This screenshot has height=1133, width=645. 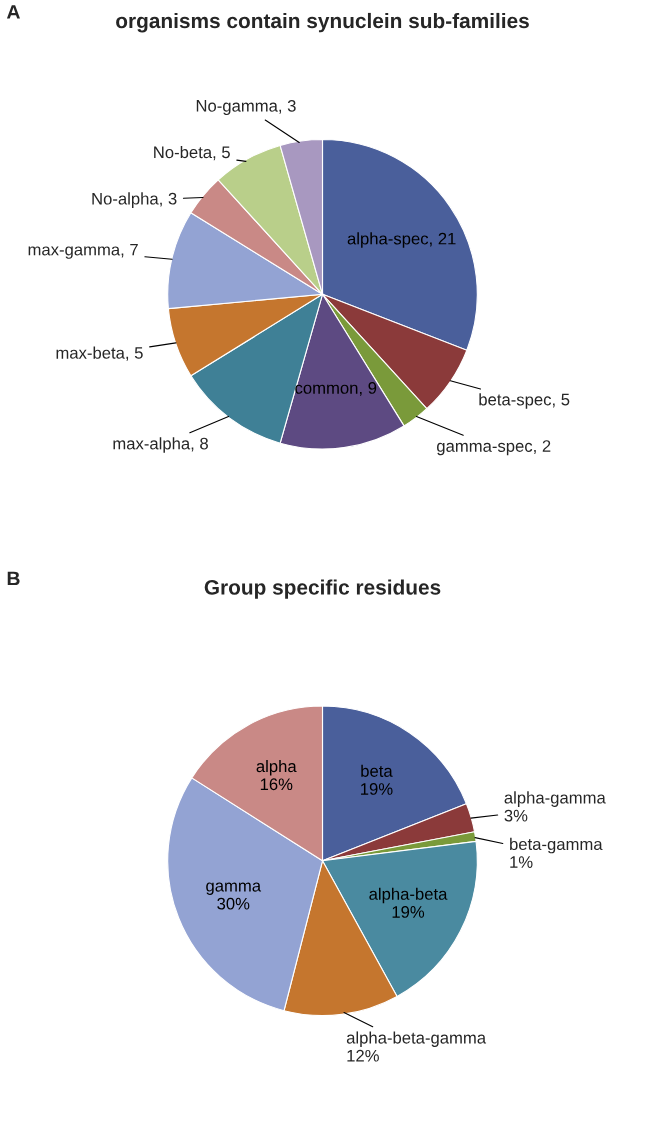 What do you see at coordinates (322, 589) in the screenshot?
I see `chart-title: Group specific residues` at bounding box center [322, 589].